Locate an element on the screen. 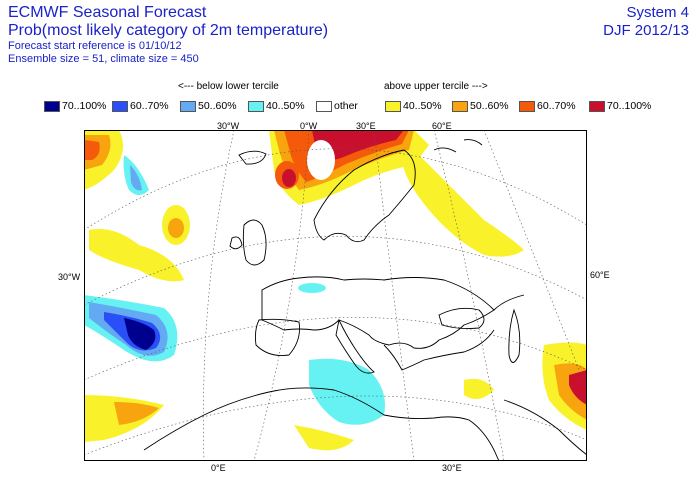 Image resolution: width=697 pixels, height=480 pixels. system-block: System 4 DJF 2012/13 is located at coordinates (646, 22).